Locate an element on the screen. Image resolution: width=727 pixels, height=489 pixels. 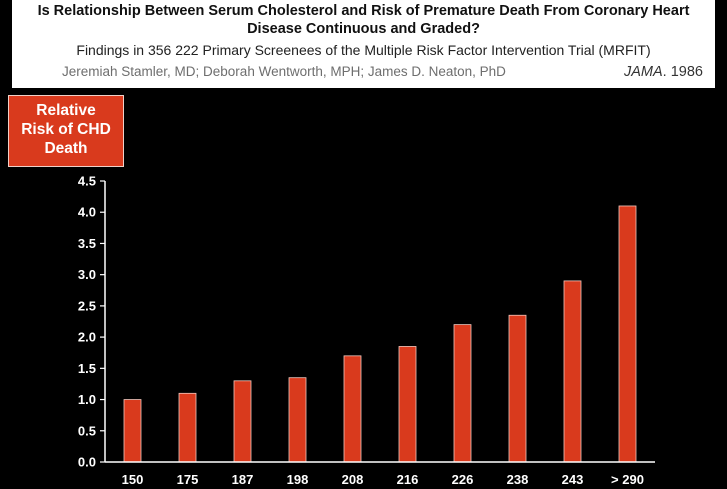
x-tick-label: > 290 is located at coordinates (627, 479).